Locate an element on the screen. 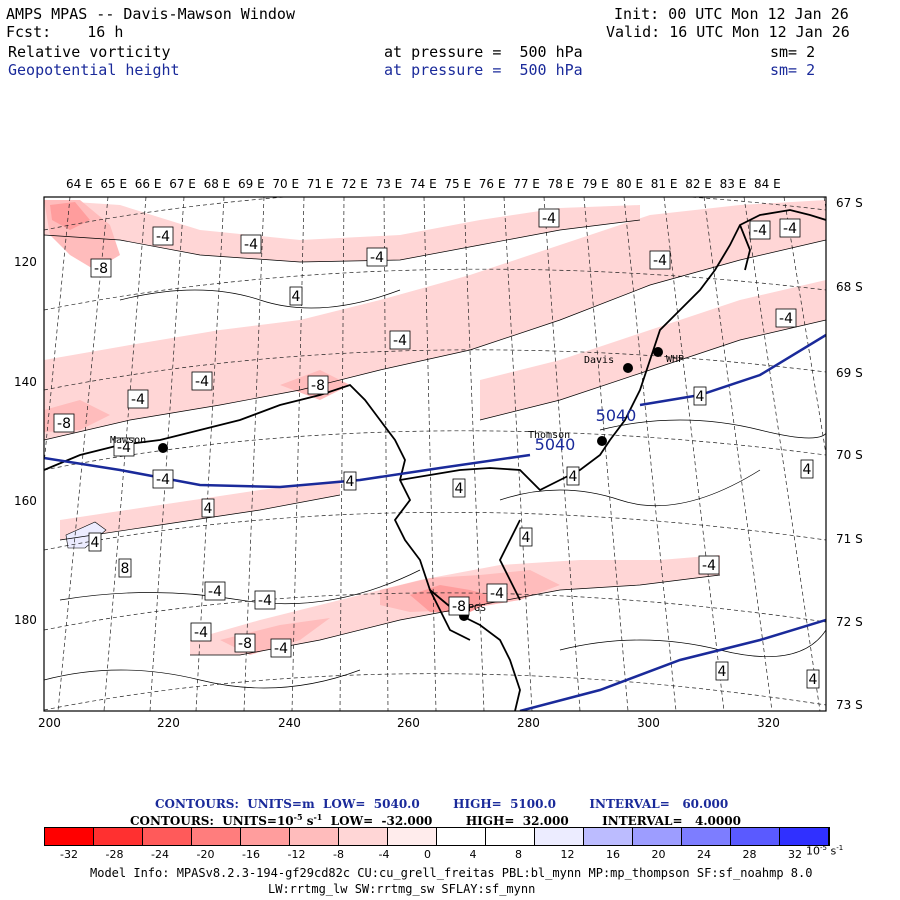 The height and width of the screenshot is (900, 900). lon-label: 84 E is located at coordinates (767, 184).